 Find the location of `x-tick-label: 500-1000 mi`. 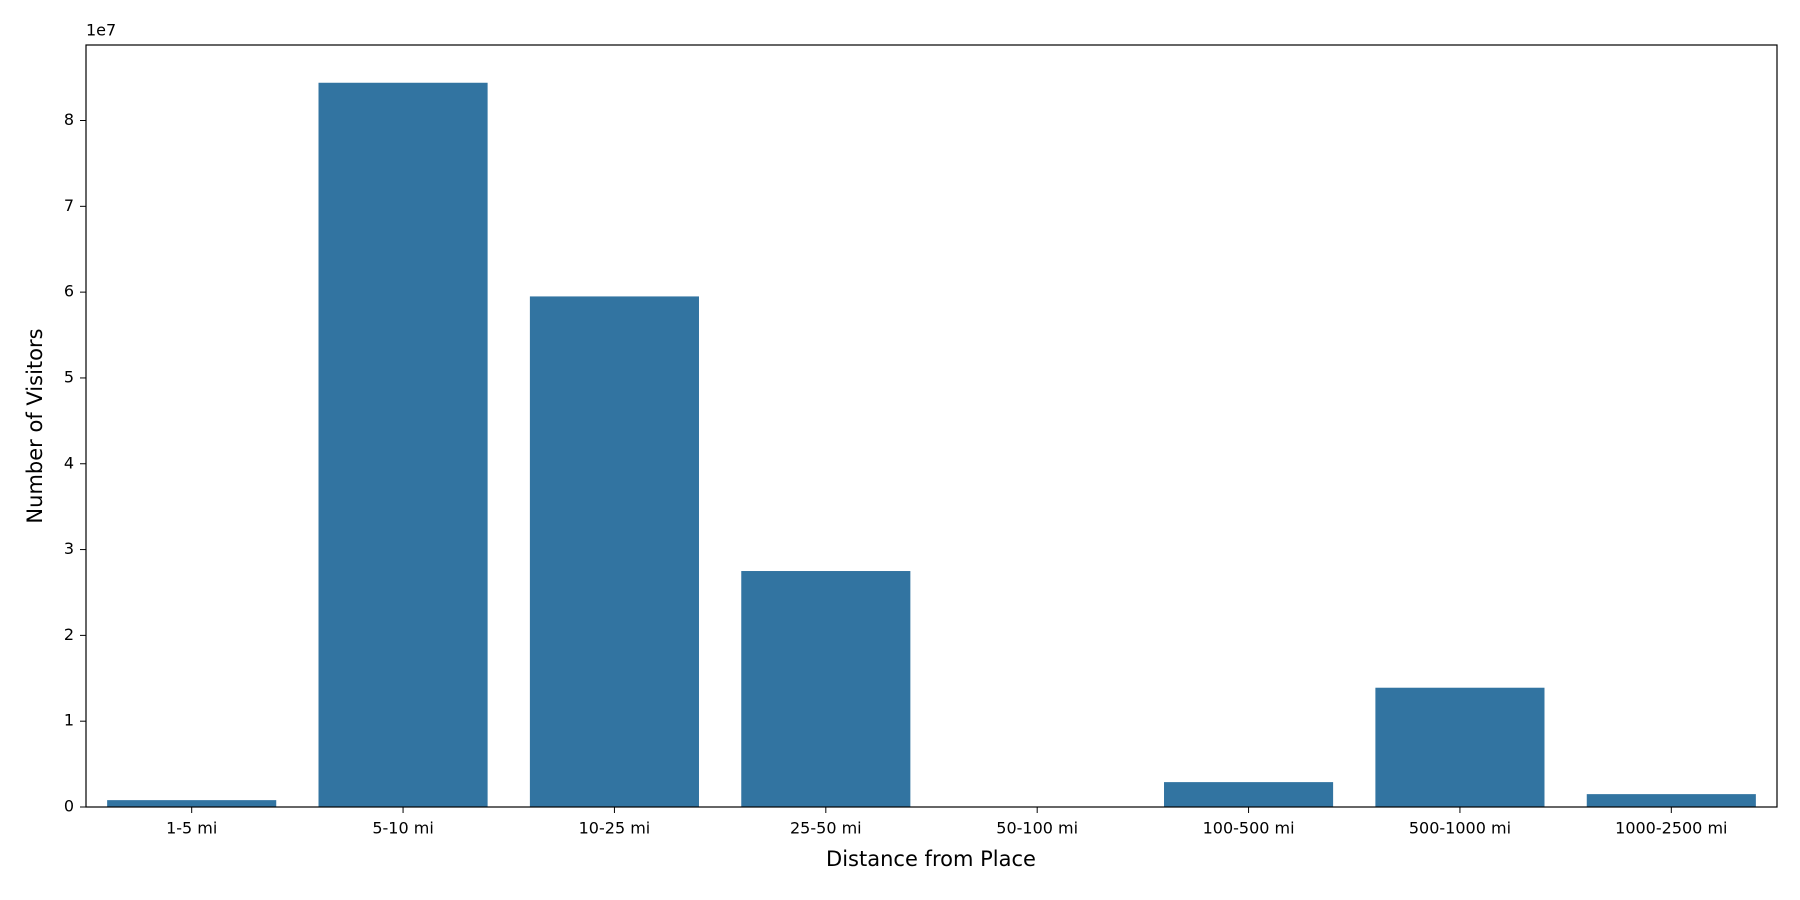

x-tick-label: 500-1000 mi is located at coordinates (1460, 828).